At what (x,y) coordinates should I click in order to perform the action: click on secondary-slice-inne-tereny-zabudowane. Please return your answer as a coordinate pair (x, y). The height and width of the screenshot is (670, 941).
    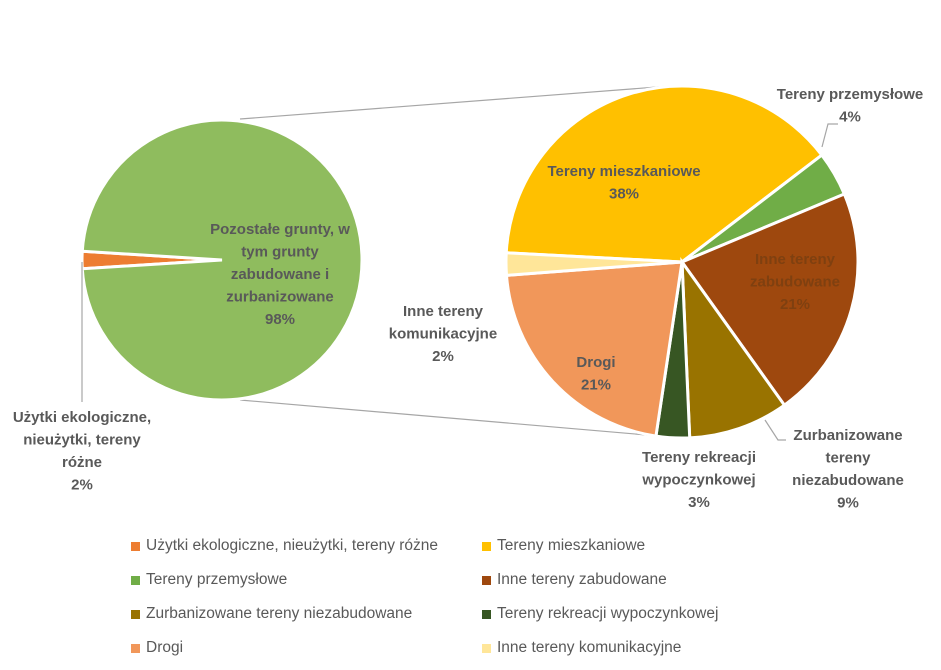
    Looking at the image, I should click on (769, 300).